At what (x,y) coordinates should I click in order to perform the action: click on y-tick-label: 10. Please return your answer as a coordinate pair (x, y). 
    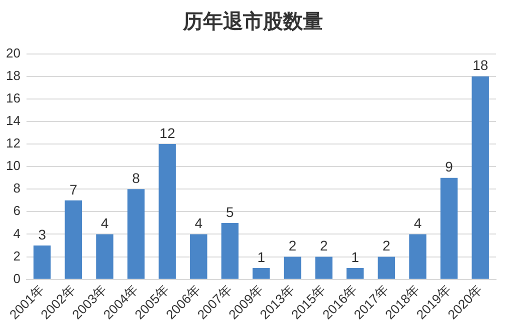
    Looking at the image, I should click on (13, 166).